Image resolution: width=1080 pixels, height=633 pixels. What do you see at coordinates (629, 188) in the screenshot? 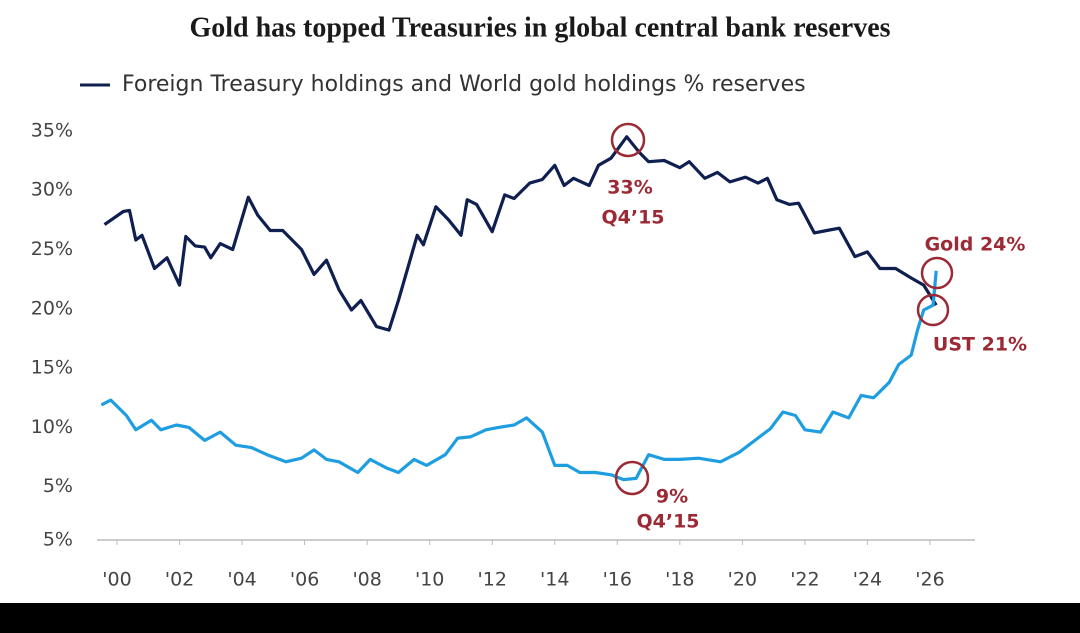
I see `annotation: 33%` at bounding box center [629, 188].